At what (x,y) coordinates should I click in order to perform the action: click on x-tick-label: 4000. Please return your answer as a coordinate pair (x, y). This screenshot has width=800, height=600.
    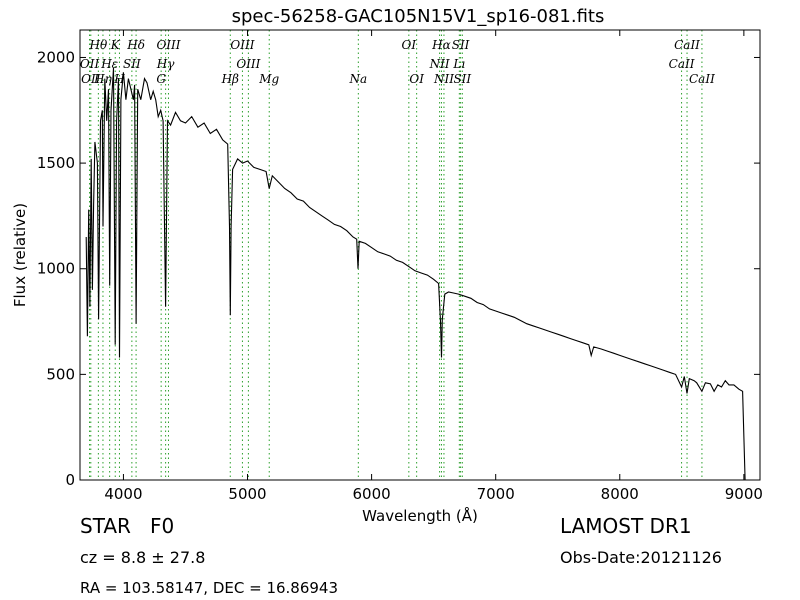
    Looking at the image, I should click on (123, 494).